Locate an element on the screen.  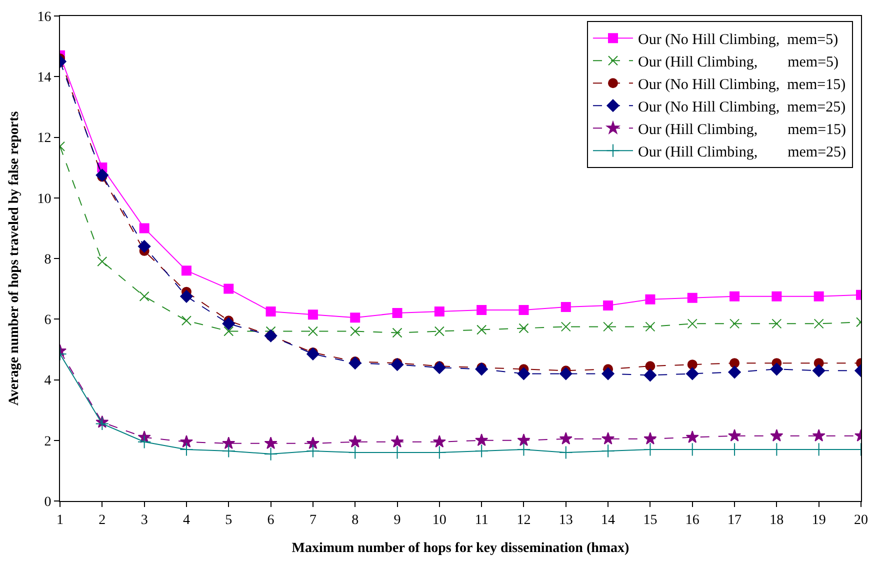
y-tick-label: 4 is located at coordinates (48, 381).